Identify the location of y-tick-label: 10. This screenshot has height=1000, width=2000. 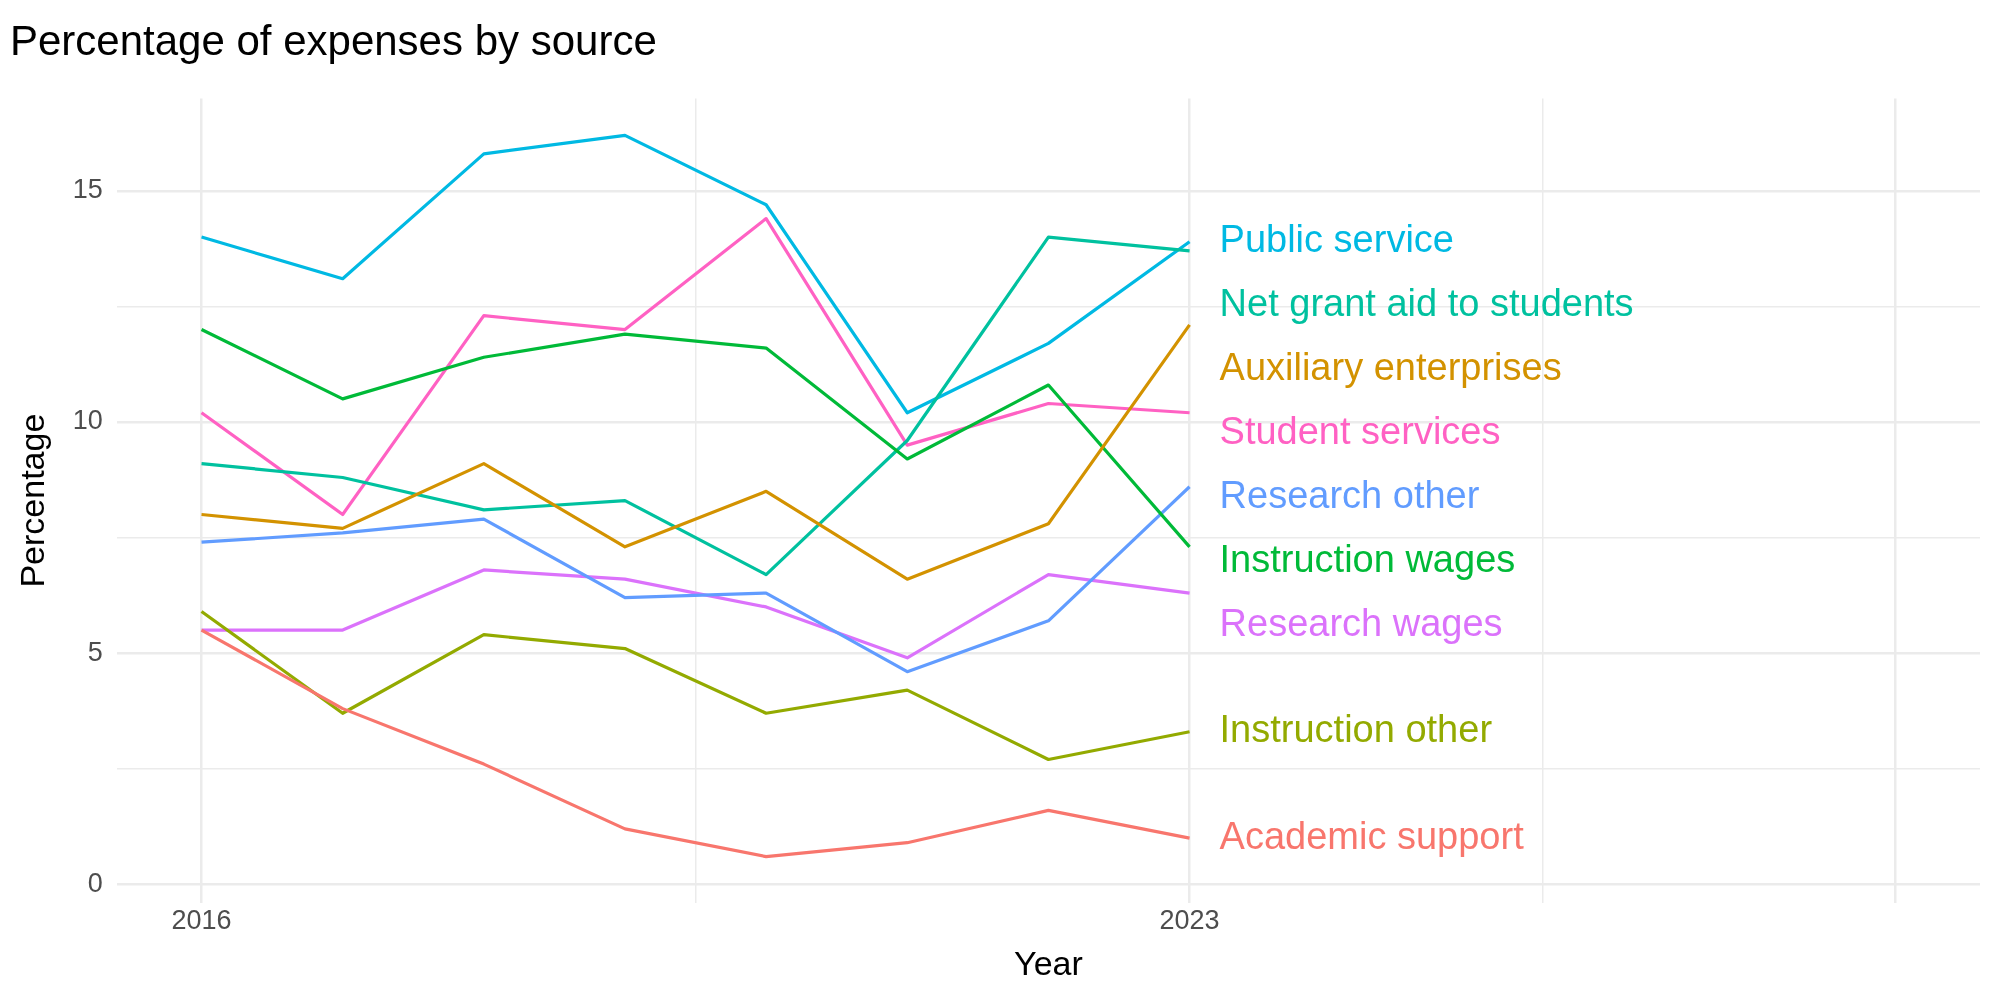
(87, 420).